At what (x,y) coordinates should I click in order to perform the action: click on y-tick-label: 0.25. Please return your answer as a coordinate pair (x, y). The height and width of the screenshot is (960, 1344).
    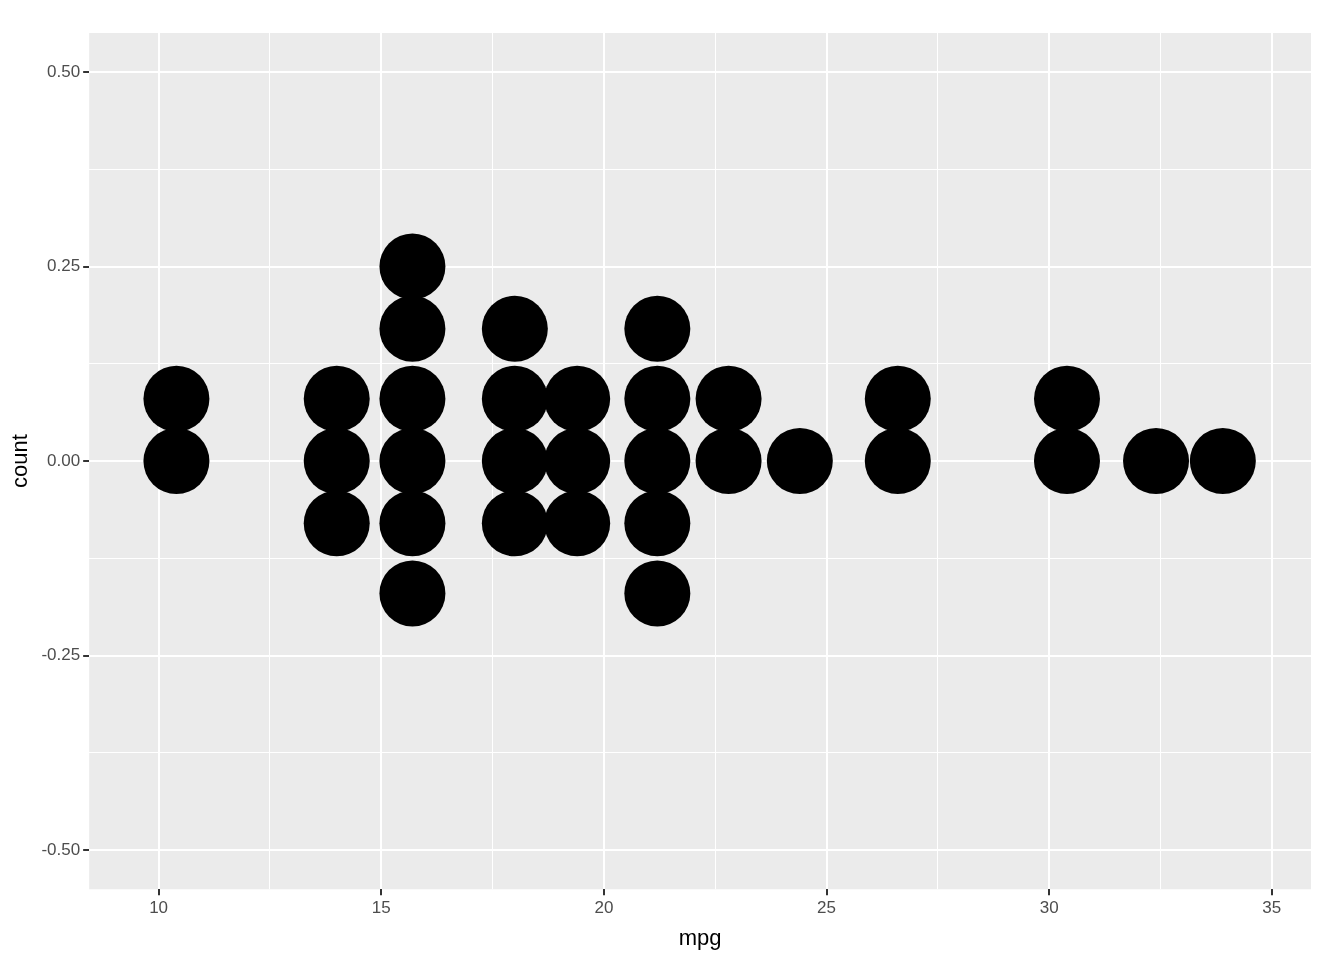
    Looking at the image, I should click on (64, 266).